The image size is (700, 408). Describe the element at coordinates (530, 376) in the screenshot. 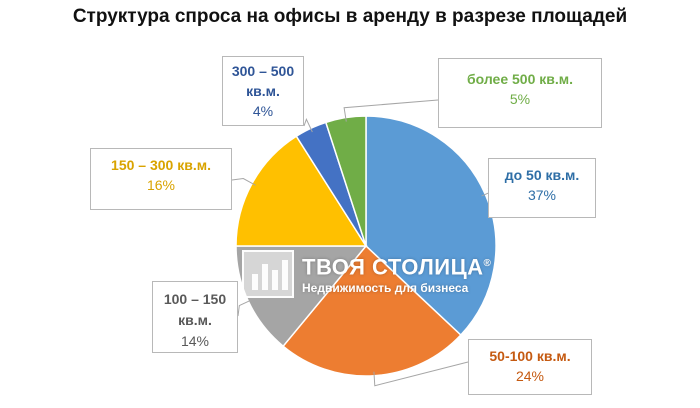

I see `slice-value-label: 24%` at that location.